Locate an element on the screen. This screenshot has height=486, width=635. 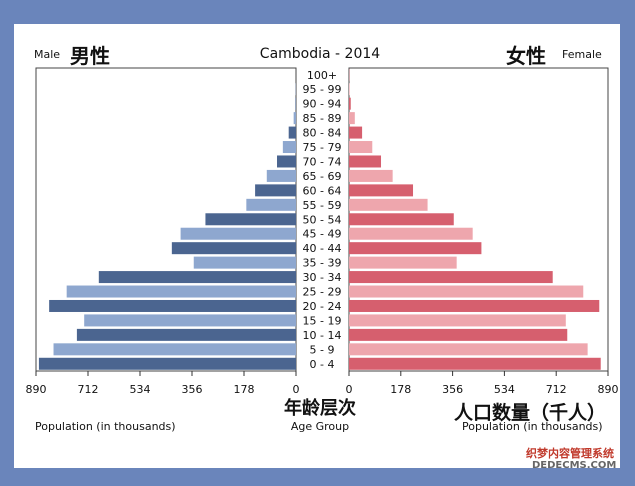
age-group-tick-label: 60 - 64 is located at coordinates (322, 190).